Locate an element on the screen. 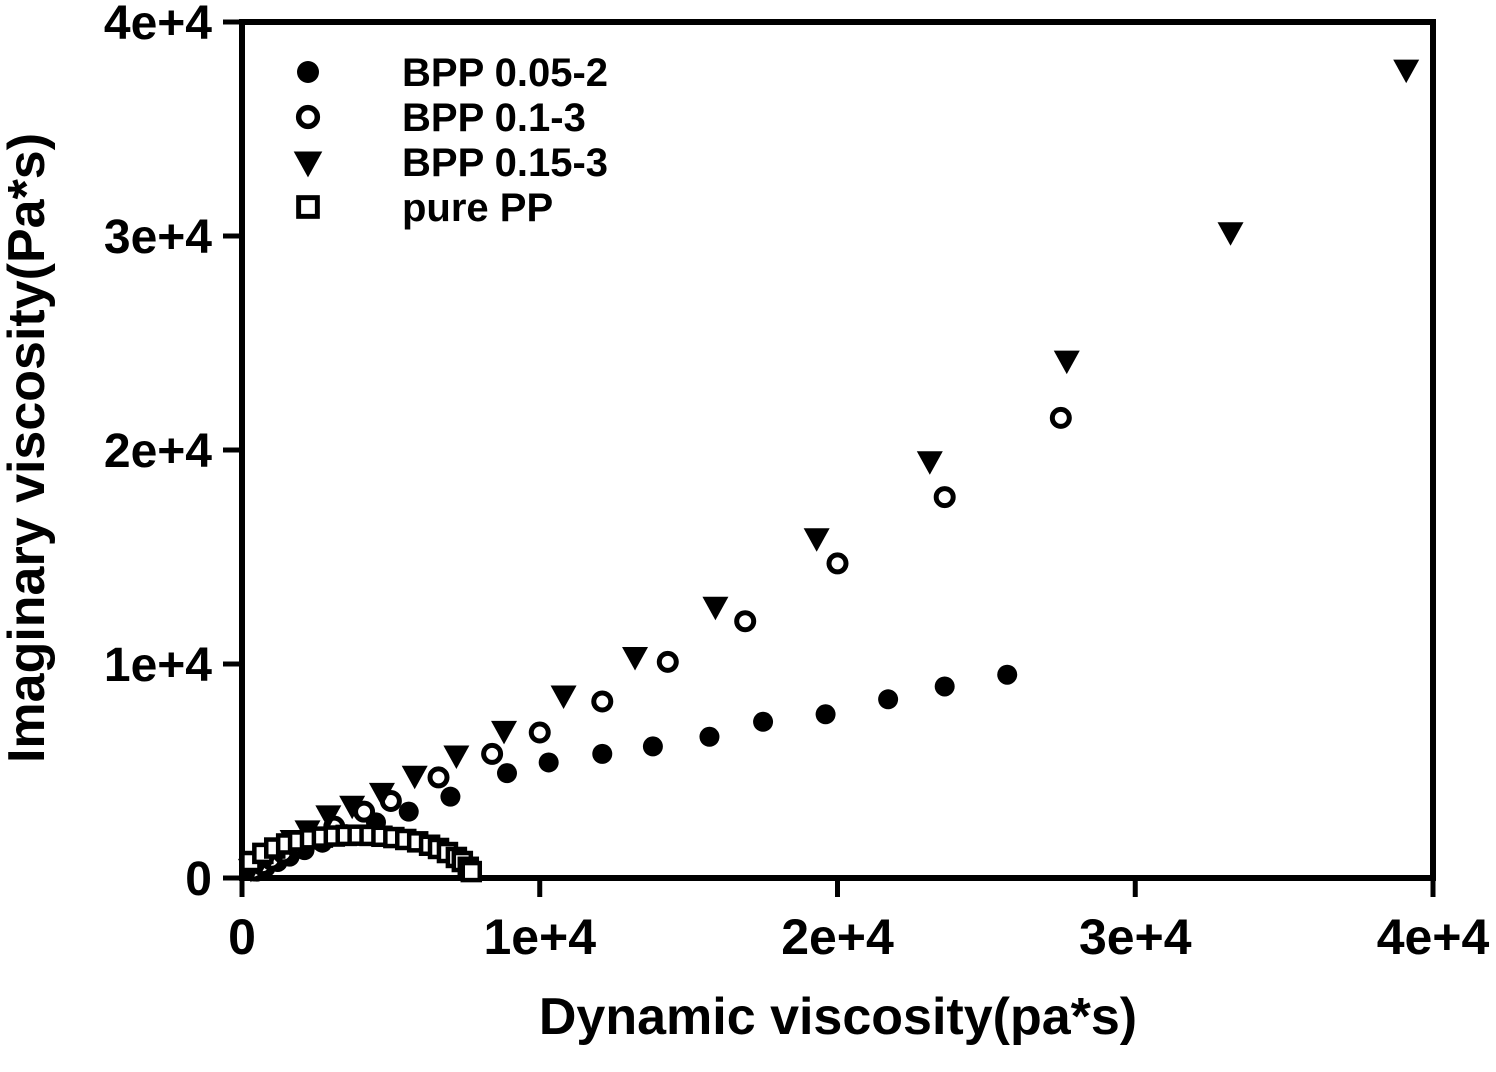 This screenshot has width=1496, height=1072. x-axis-ticks: 0 1e+4 2e+4 3e+4 4e+4 is located at coordinates (859, 921).